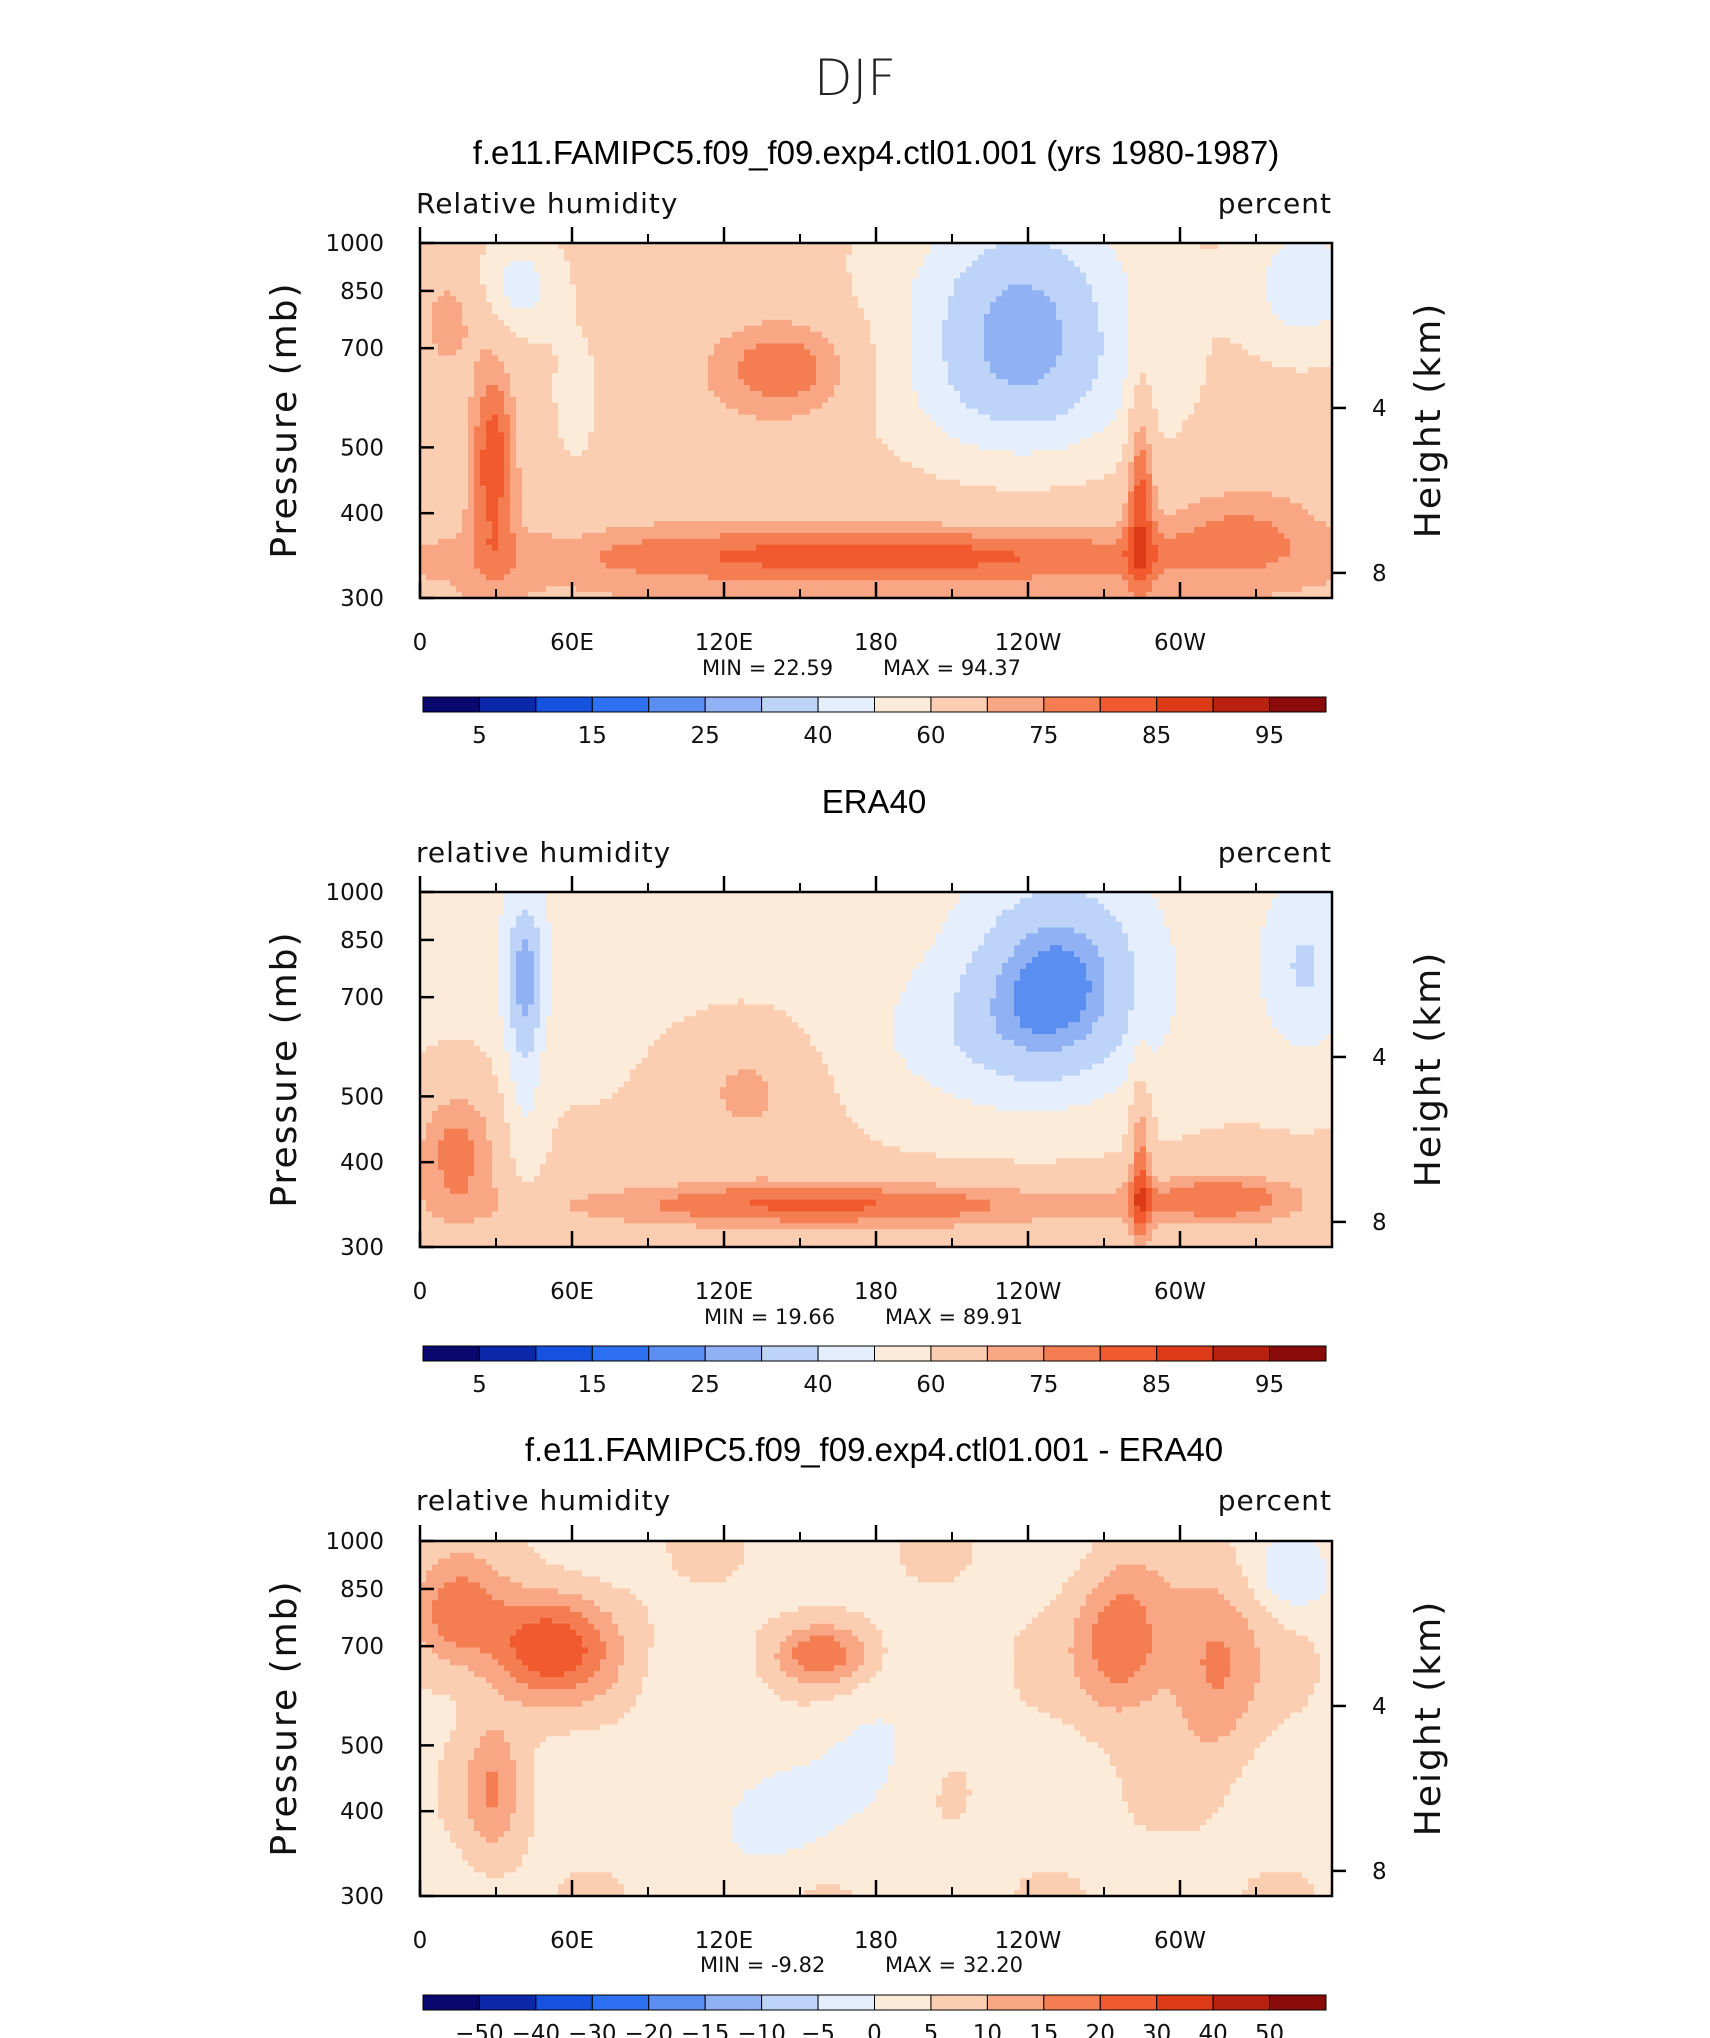  What do you see at coordinates (1043, 736) in the screenshot?
I see `colorbar-label: 75` at bounding box center [1043, 736].